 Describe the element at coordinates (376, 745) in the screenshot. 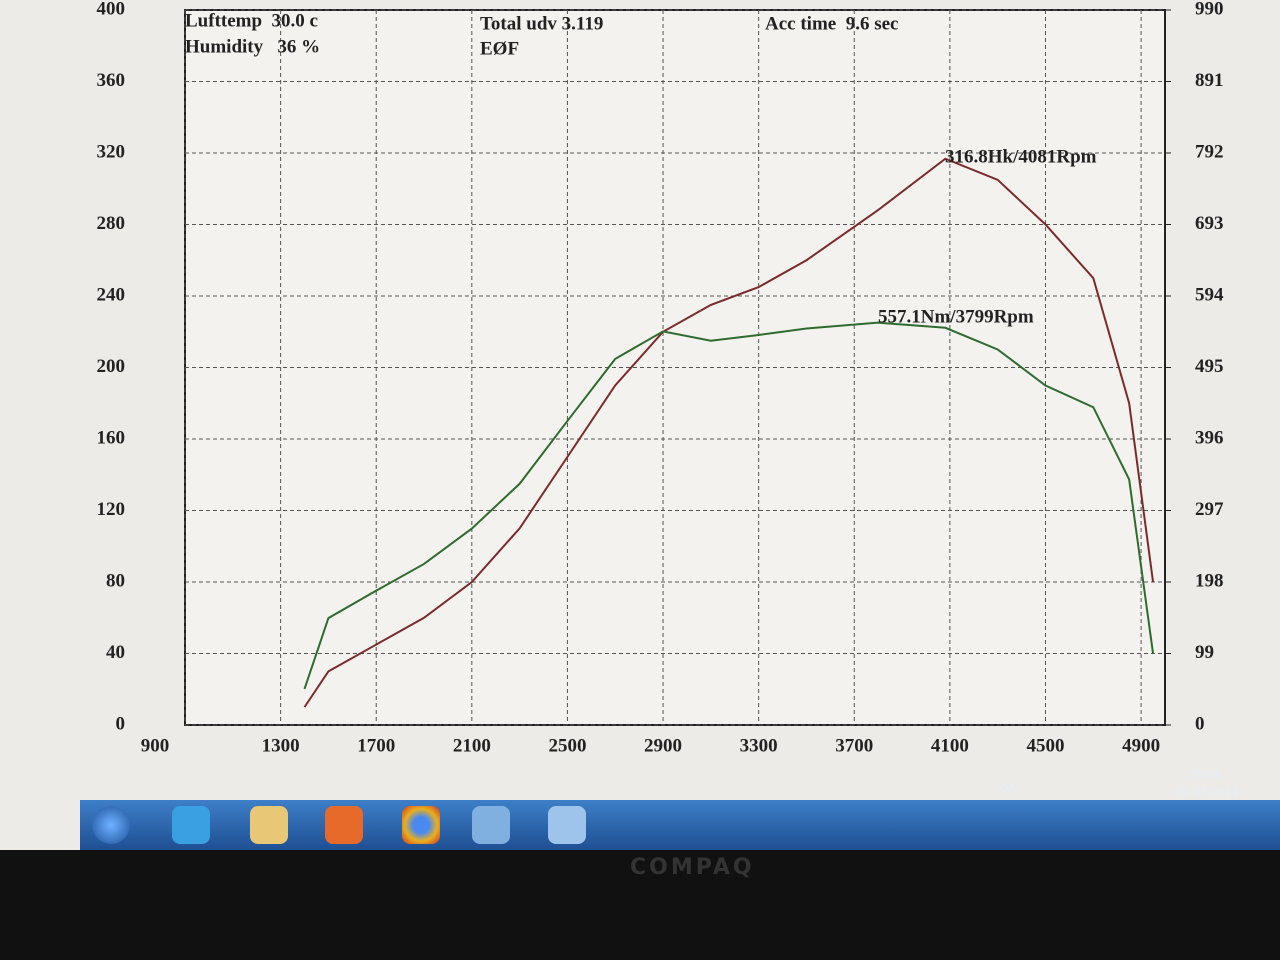

I see `x-tick-label: 1700` at that location.